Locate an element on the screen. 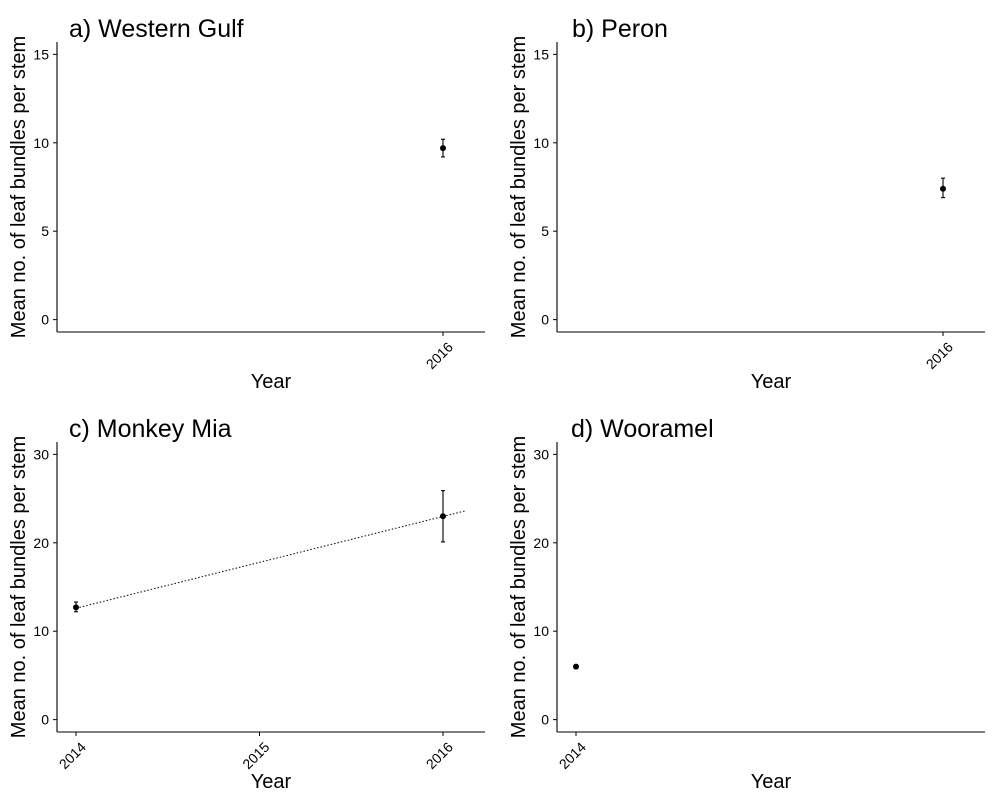 The image size is (1000, 800). panel-title: b) Peron is located at coordinates (620, 29).